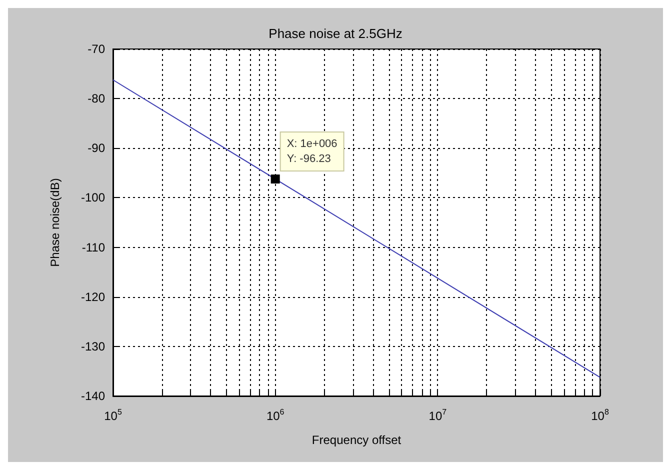 The height and width of the screenshot is (470, 671). What do you see at coordinates (97, 49) in the screenshot?
I see `y-tick-label: -70` at bounding box center [97, 49].